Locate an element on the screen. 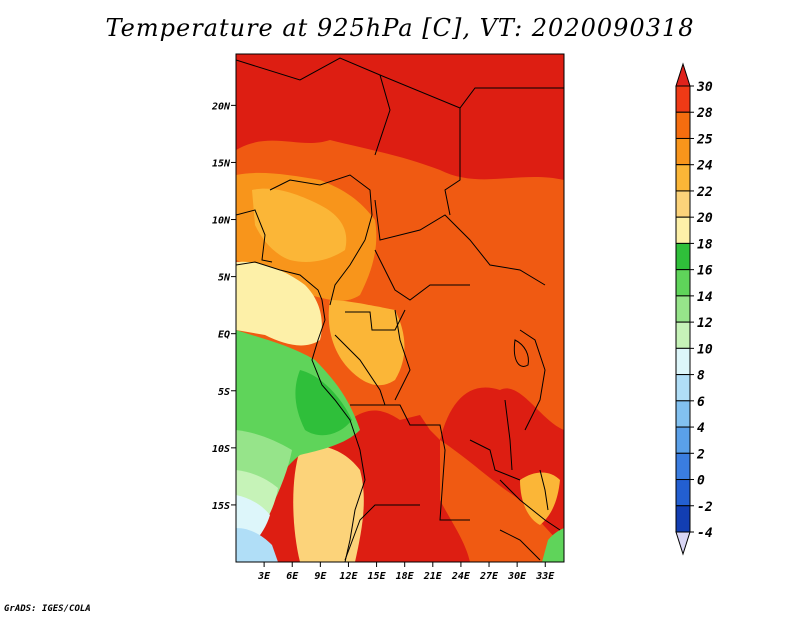 This screenshot has width=800, height=618. border-angola is located at coordinates (410, 462).